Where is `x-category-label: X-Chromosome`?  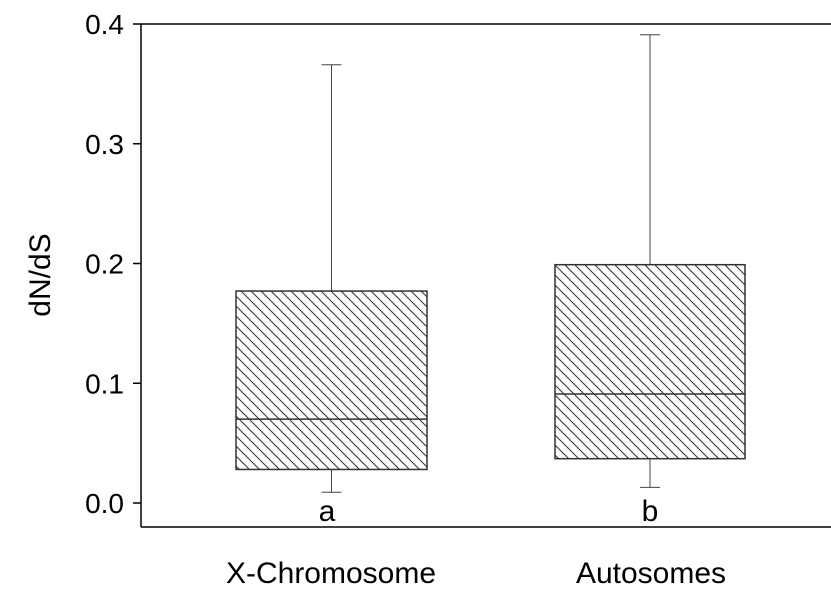 x-category-label: X-Chromosome is located at coordinates (331, 573).